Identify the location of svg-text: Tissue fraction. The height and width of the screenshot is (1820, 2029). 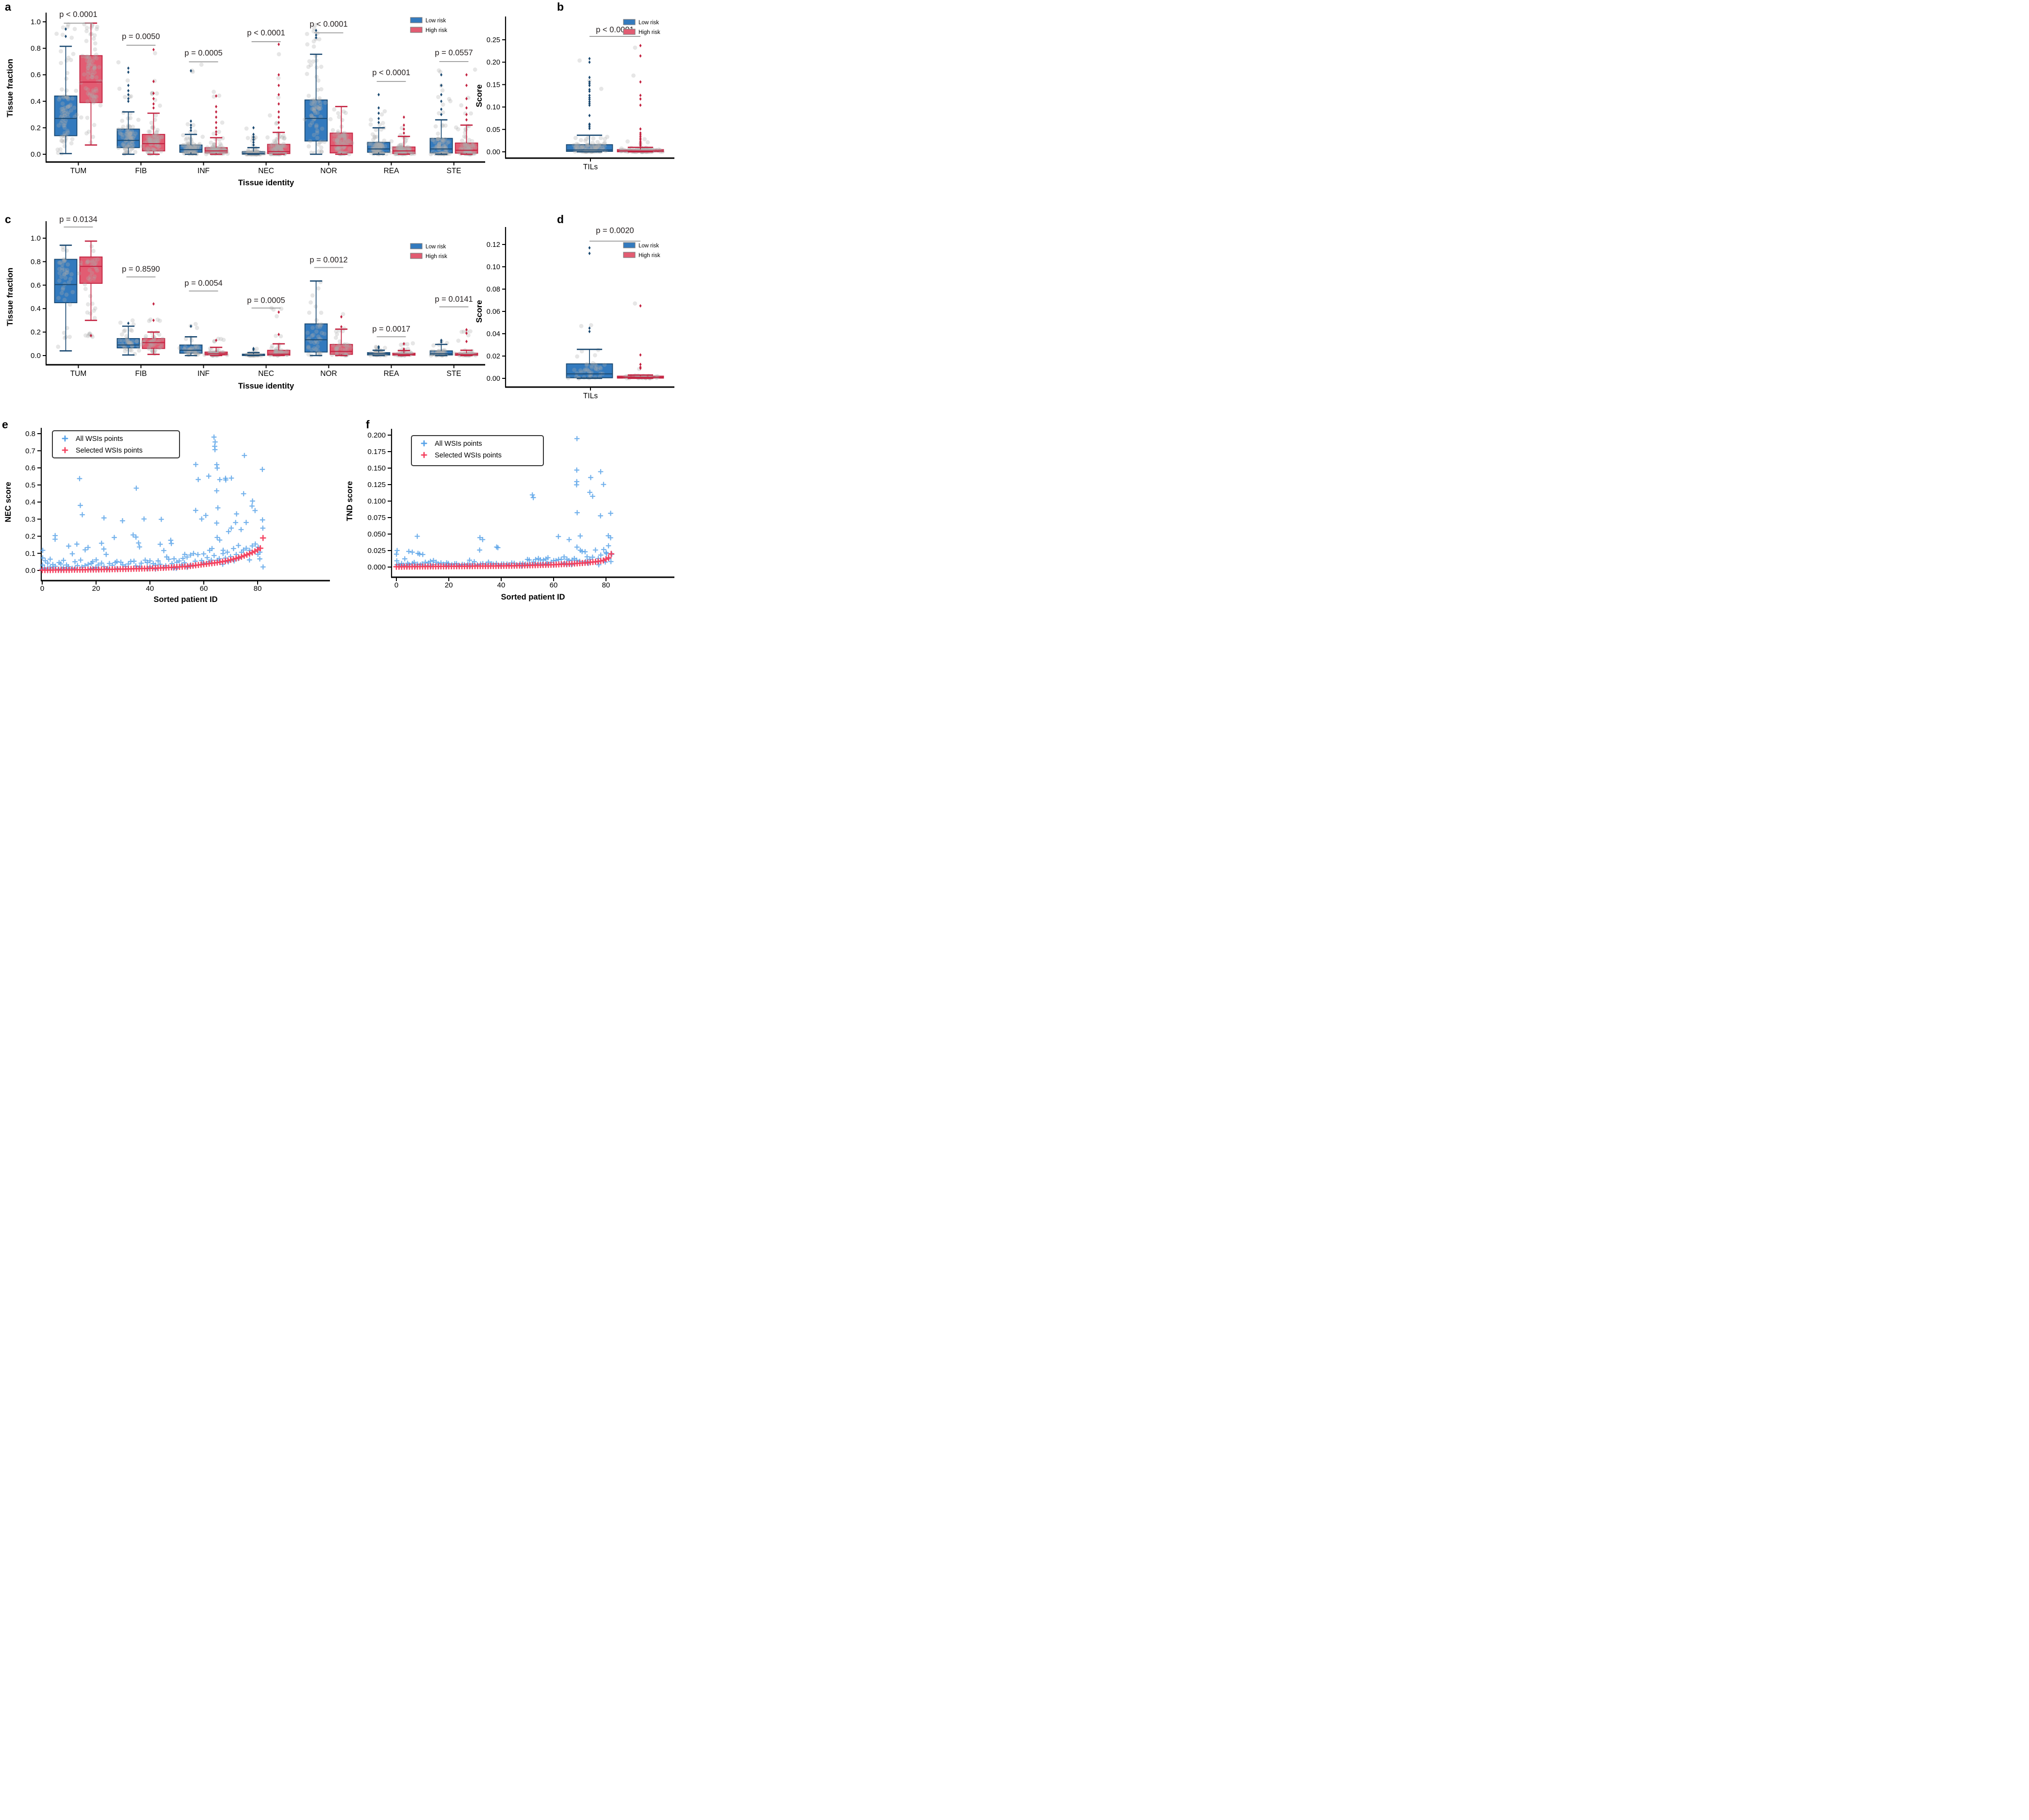
(10, 88).